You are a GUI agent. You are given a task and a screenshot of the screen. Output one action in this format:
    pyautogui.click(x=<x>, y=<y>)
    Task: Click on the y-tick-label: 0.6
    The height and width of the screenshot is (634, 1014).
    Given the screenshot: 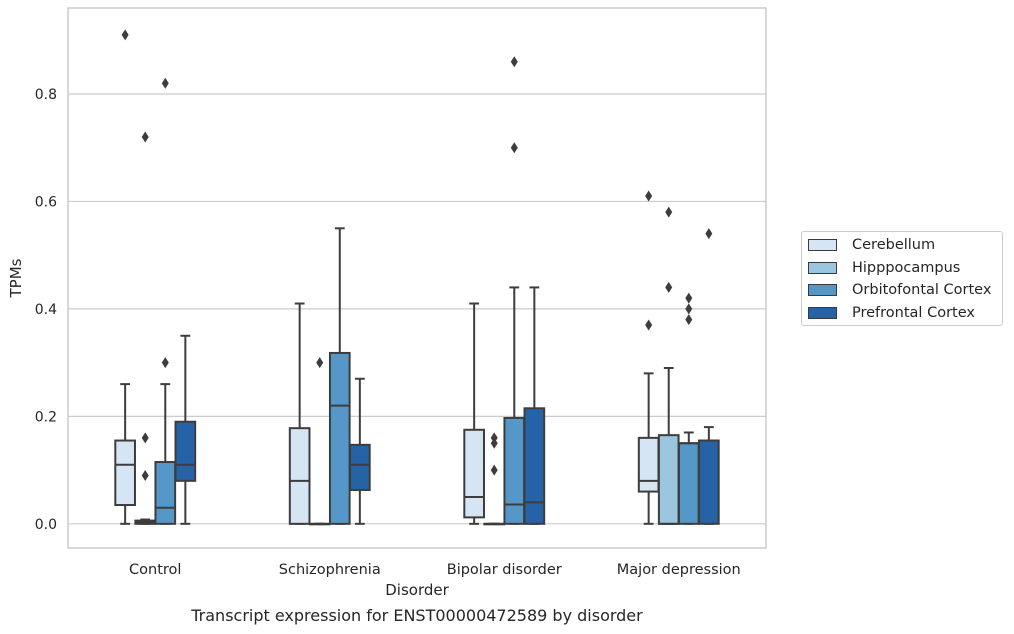 What is the action you would take?
    pyautogui.click(x=46, y=202)
    